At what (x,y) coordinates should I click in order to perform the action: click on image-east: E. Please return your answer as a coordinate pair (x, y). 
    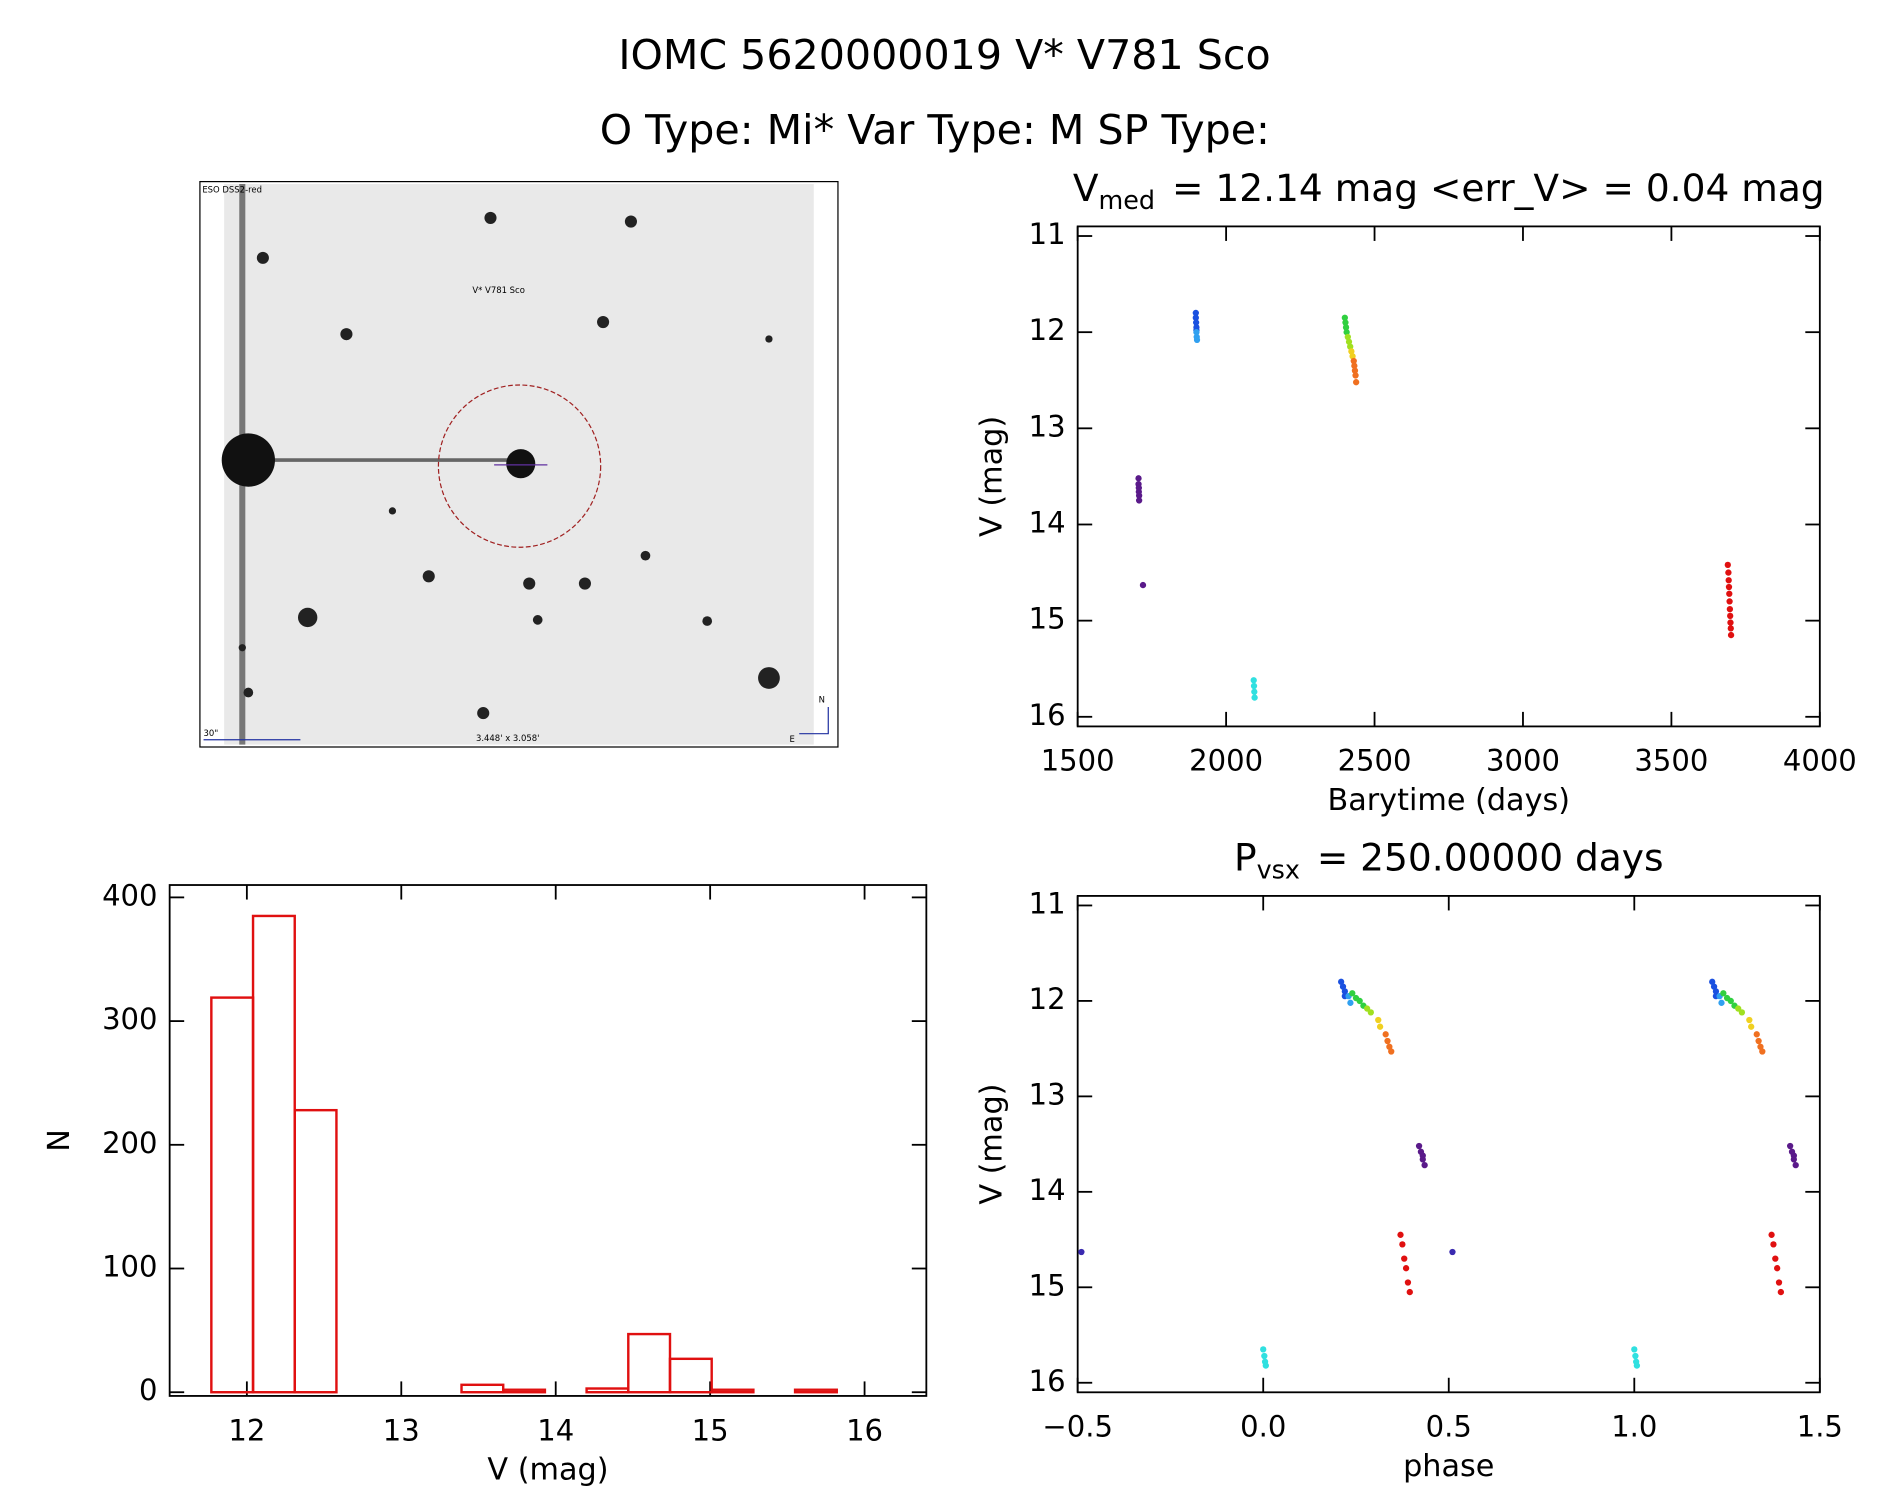
    Looking at the image, I should click on (792, 739).